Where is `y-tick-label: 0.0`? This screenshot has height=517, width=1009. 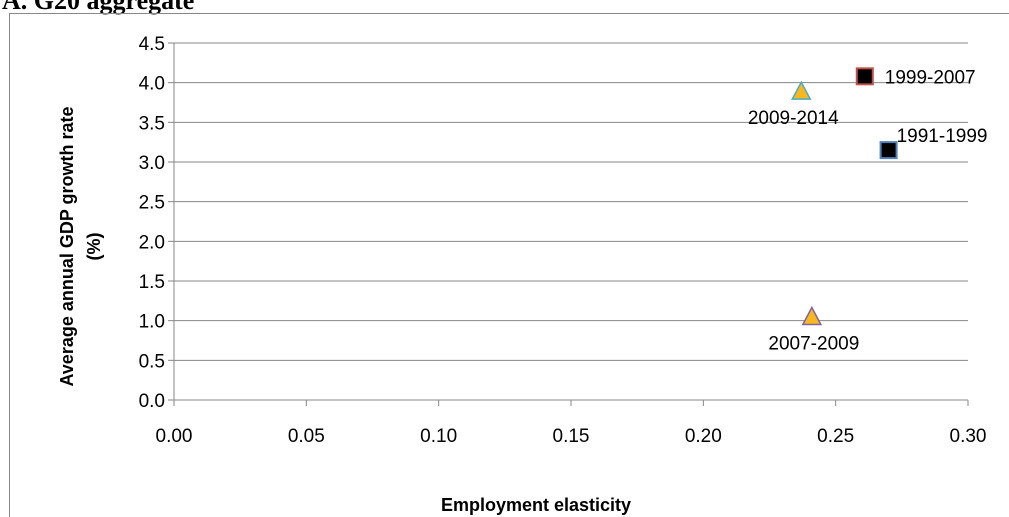
y-tick-label: 0.0 is located at coordinates (152, 401).